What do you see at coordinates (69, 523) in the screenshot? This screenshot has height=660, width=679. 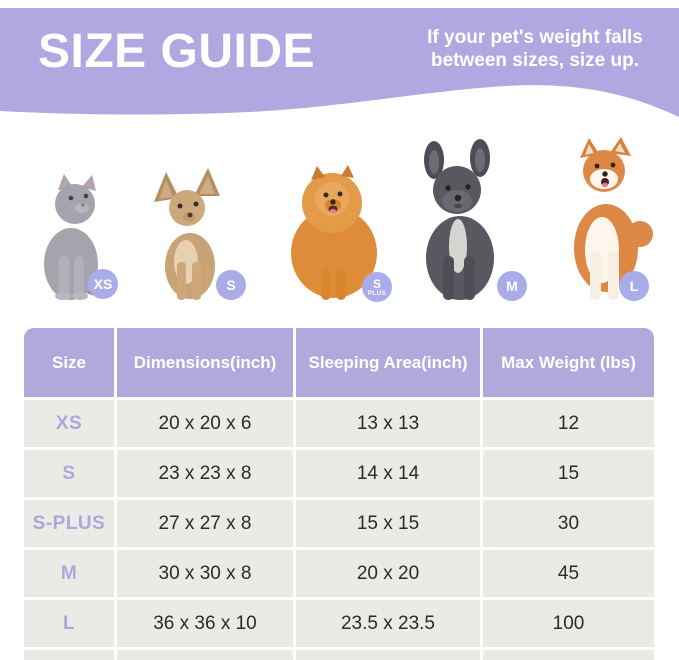 I see `table-cell-size-s-plus: S-PLUS` at bounding box center [69, 523].